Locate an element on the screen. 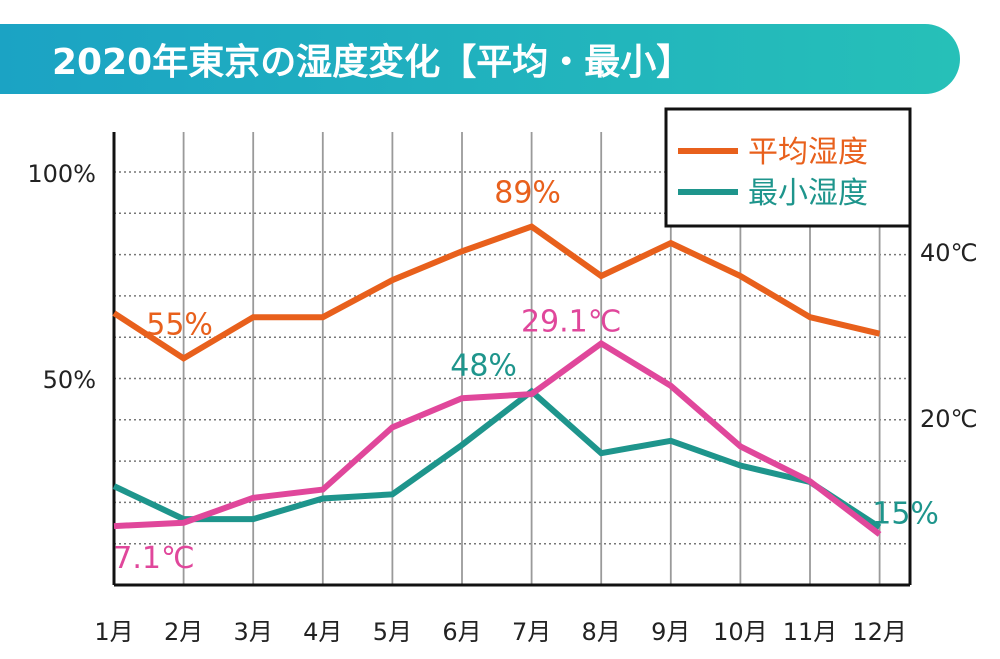 Image resolution: width=1000 pixels, height=659 pixels. data-label: 7.1℃ is located at coordinates (153, 558).